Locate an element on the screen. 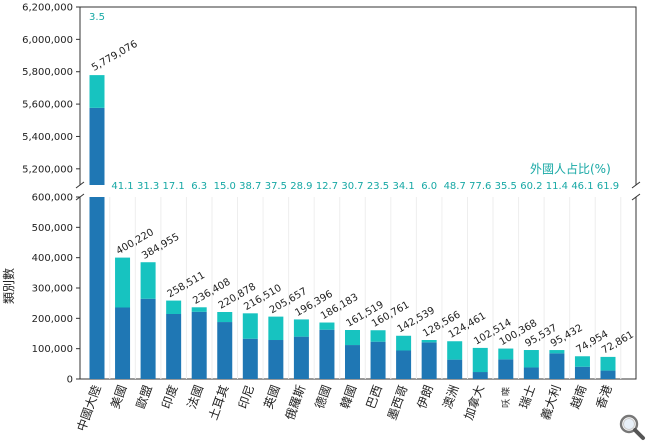 The image size is (650, 445). category-label: 加拿大 is located at coordinates (474, 402).